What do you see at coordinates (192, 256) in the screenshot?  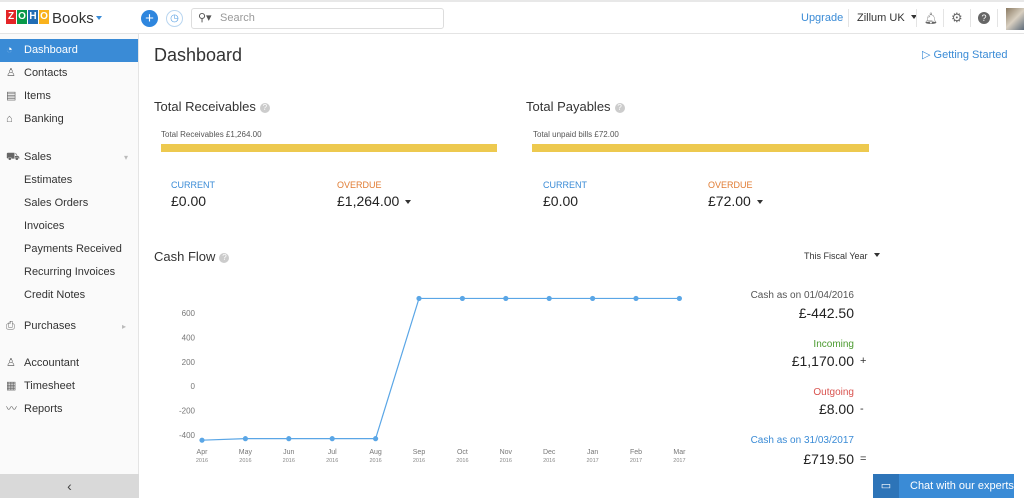 I see `cashflow-title: Cash Flow?` at bounding box center [192, 256].